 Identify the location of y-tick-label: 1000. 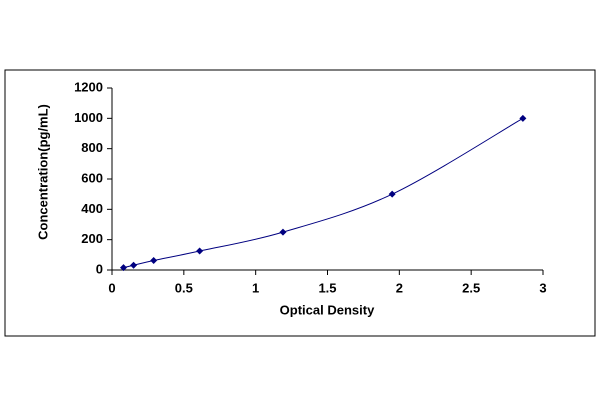
(88, 117).